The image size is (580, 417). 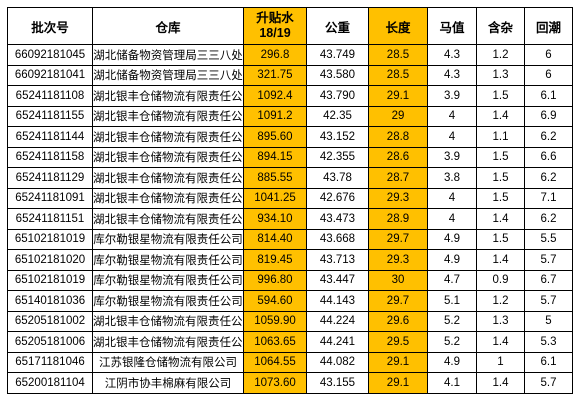 I want to click on cell-weight: 43.152, so click(x=337, y=137).